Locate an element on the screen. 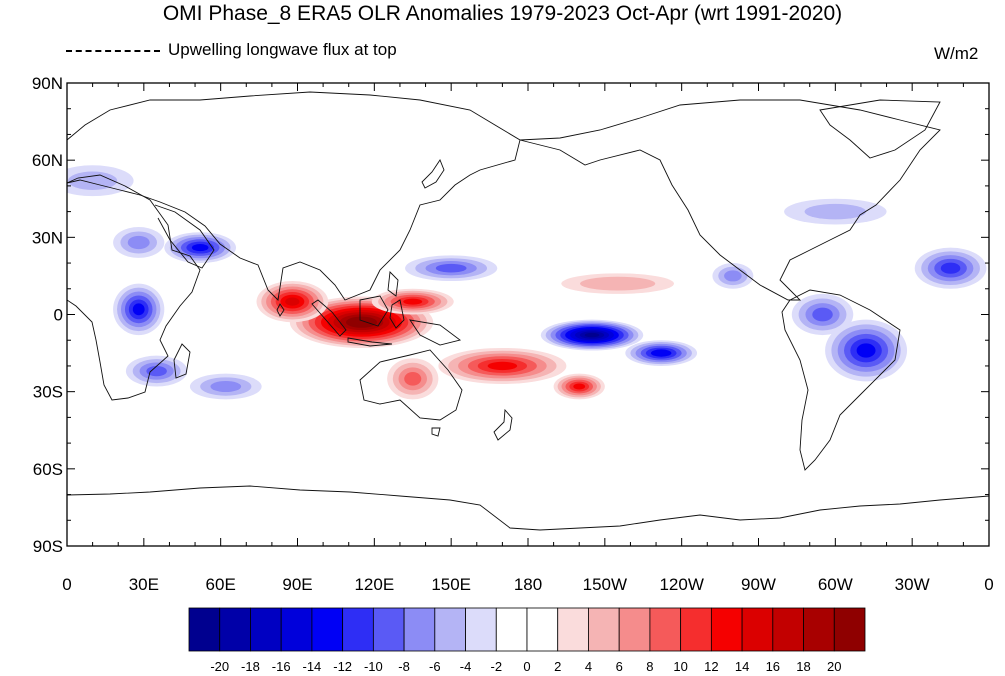  lon-label: 150E is located at coordinates (451, 584).